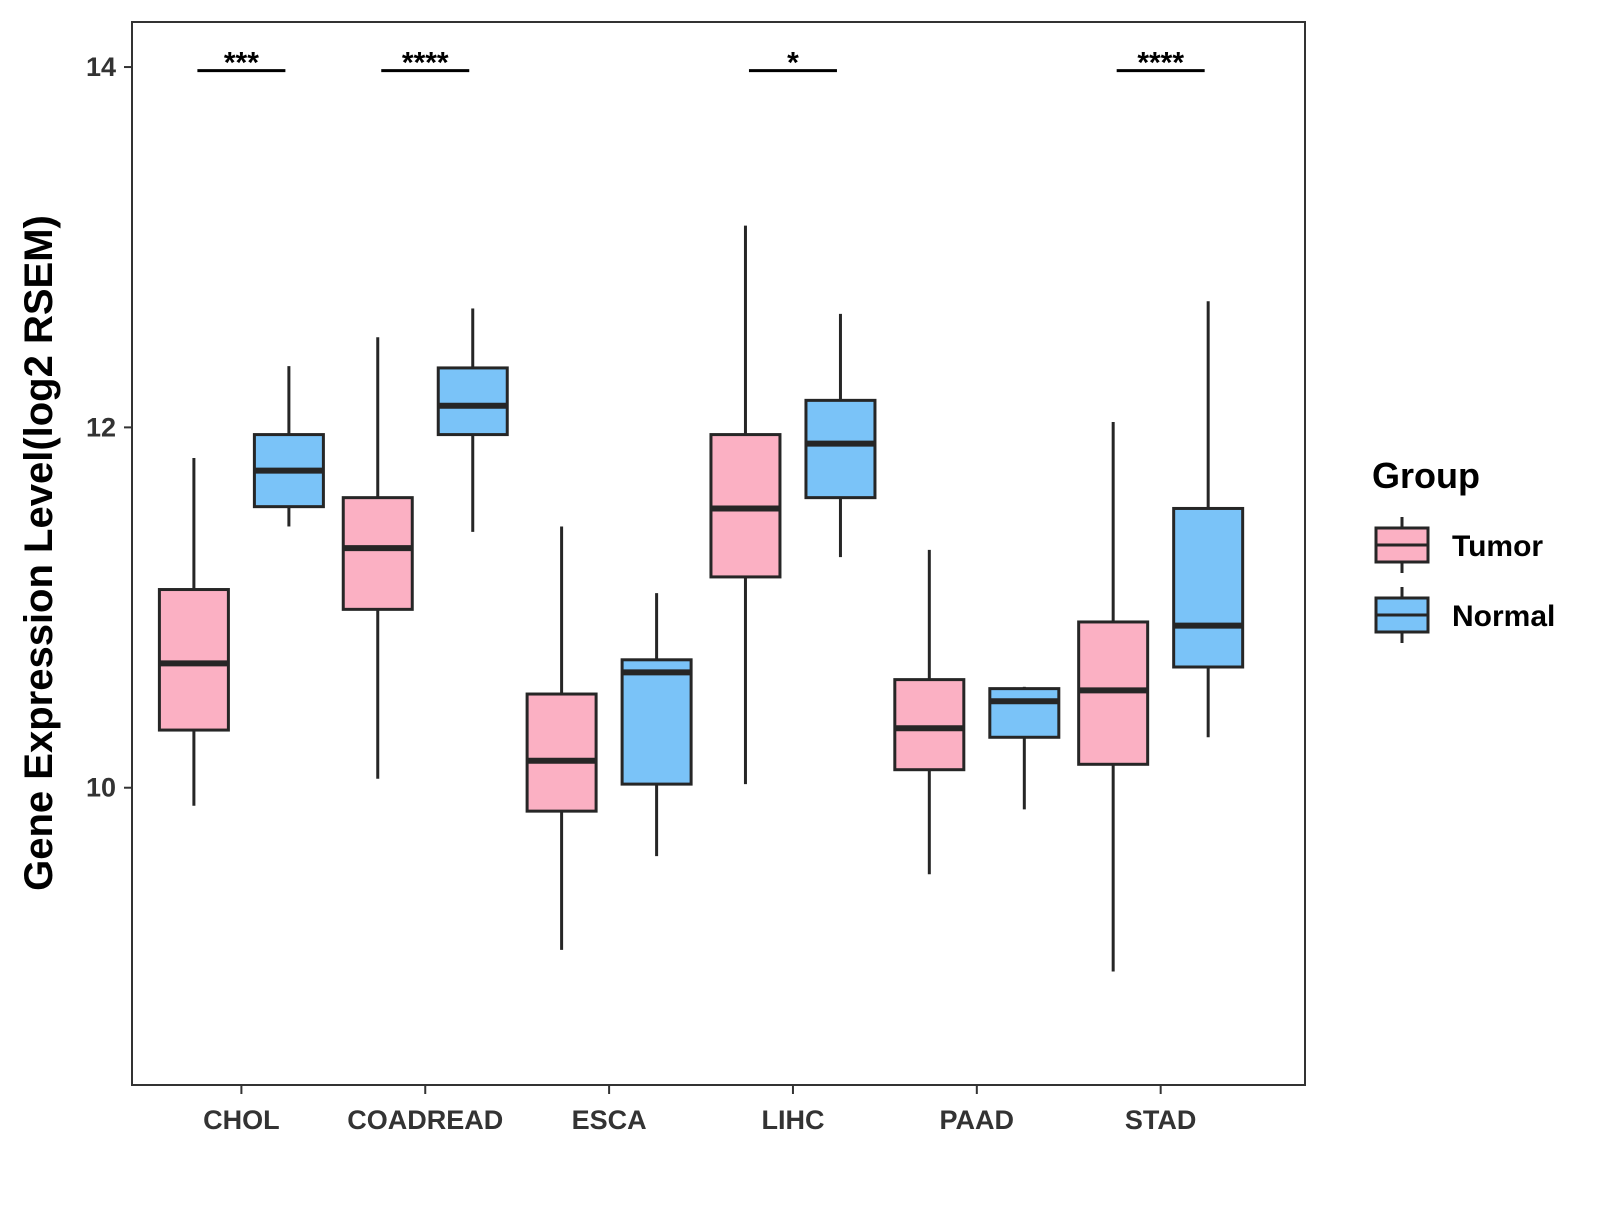 This screenshot has width=1600, height=1205. Describe the element at coordinates (425, 1120) in the screenshot. I see `x-tick-label: COADREAD` at that location.